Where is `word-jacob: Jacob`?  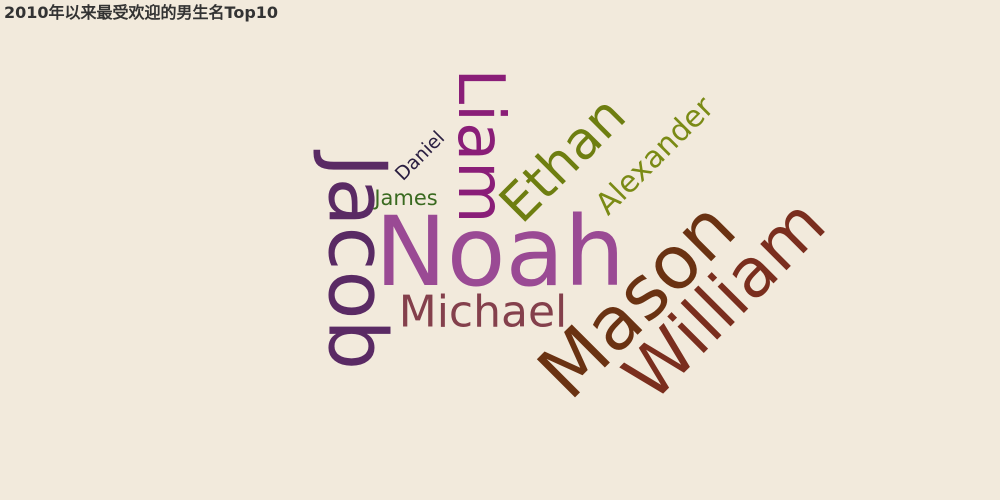
word-jacob: Jacob is located at coordinates (357, 259).